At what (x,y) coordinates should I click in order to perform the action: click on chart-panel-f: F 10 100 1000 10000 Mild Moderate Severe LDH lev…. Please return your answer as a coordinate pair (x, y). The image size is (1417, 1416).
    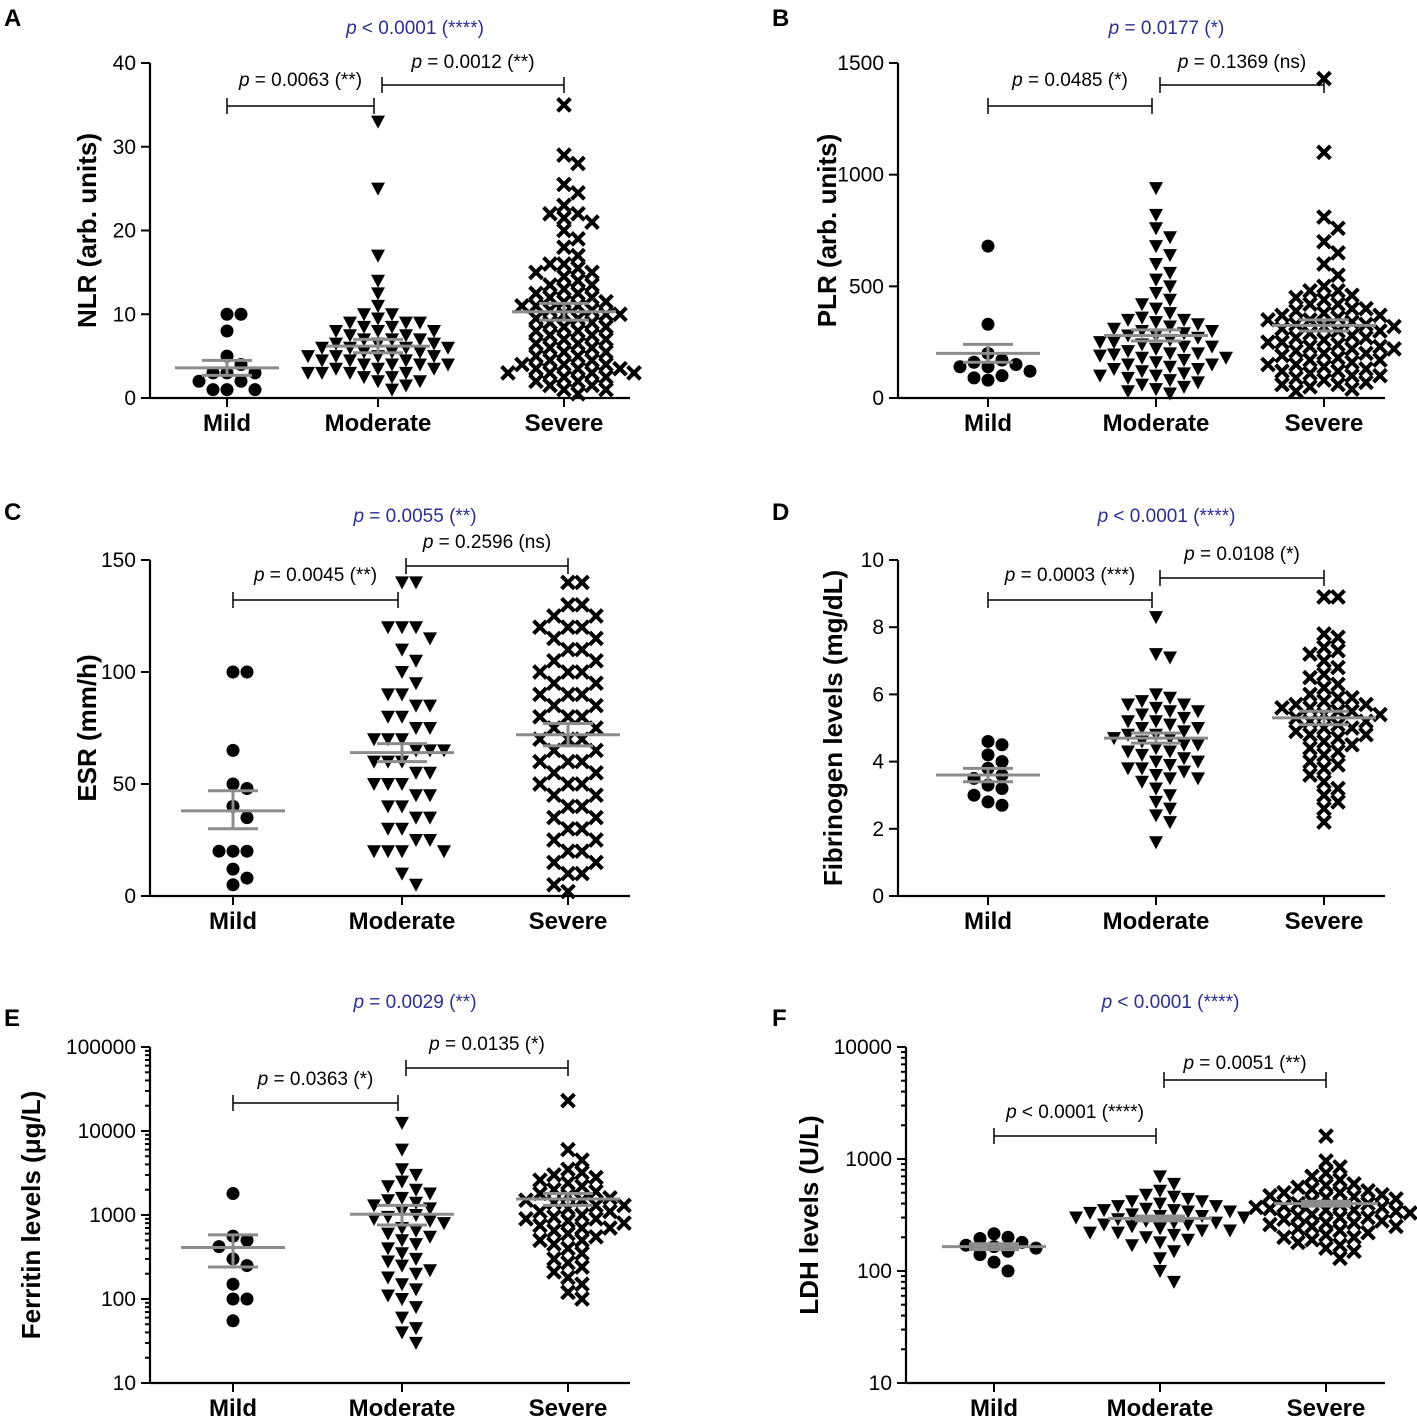
    Looking at the image, I should click on (1094, 1204).